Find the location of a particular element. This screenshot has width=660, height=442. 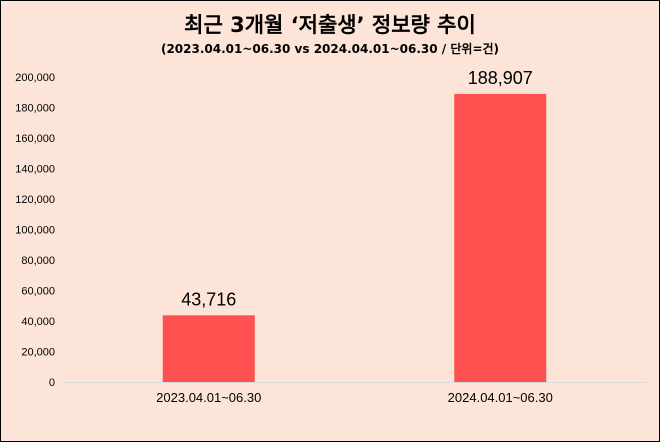

y-tick-label: 60,000 is located at coordinates (38, 292).